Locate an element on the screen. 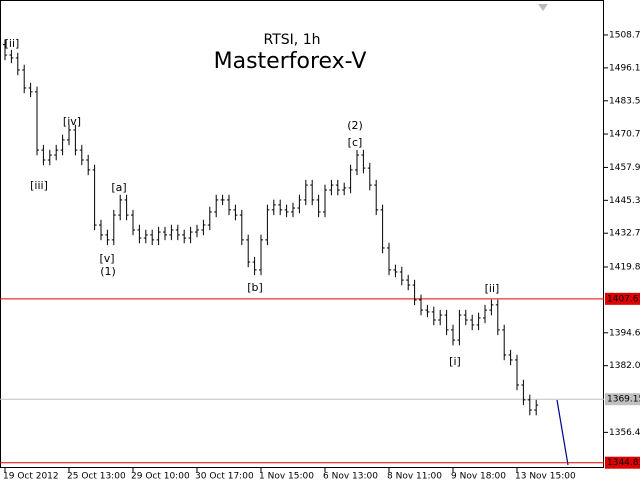 The image size is (640, 480). level-label: 1407.61 is located at coordinates (623, 299).